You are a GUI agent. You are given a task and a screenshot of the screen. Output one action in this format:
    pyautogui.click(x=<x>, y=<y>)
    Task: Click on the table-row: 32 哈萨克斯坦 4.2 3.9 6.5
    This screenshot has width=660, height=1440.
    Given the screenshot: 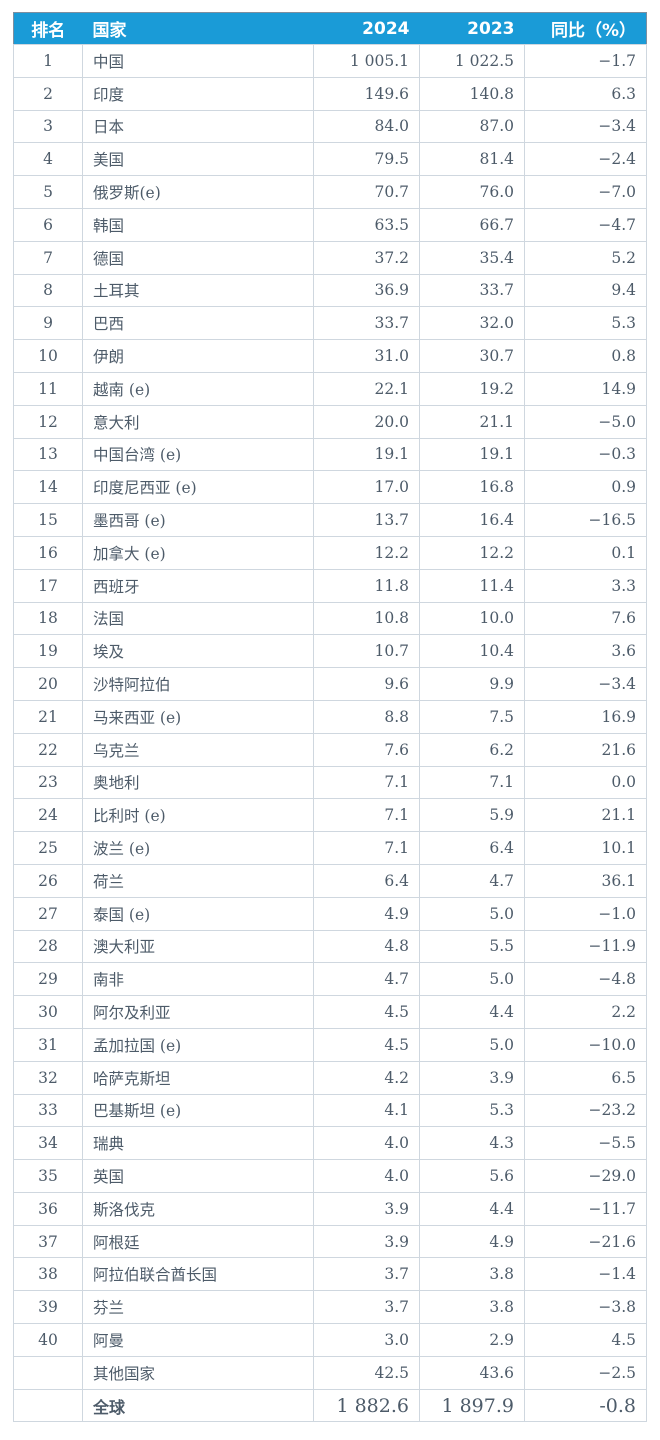 What is the action you would take?
    pyautogui.click(x=330, y=1077)
    